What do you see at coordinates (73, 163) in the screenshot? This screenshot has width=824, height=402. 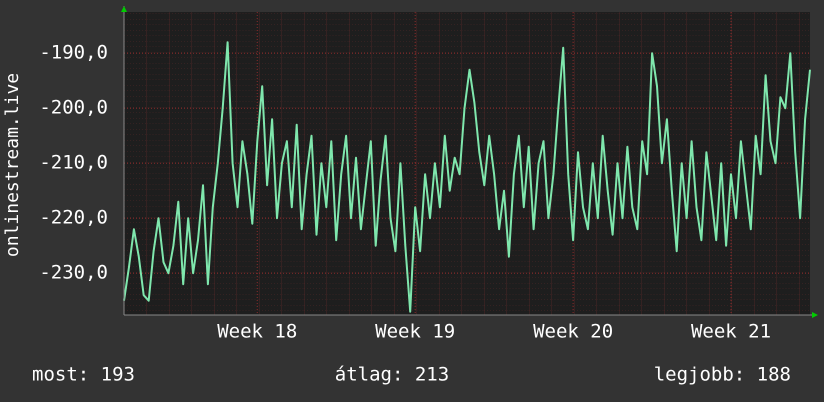 I see `y-tick-label: -210,0` at bounding box center [73, 163].